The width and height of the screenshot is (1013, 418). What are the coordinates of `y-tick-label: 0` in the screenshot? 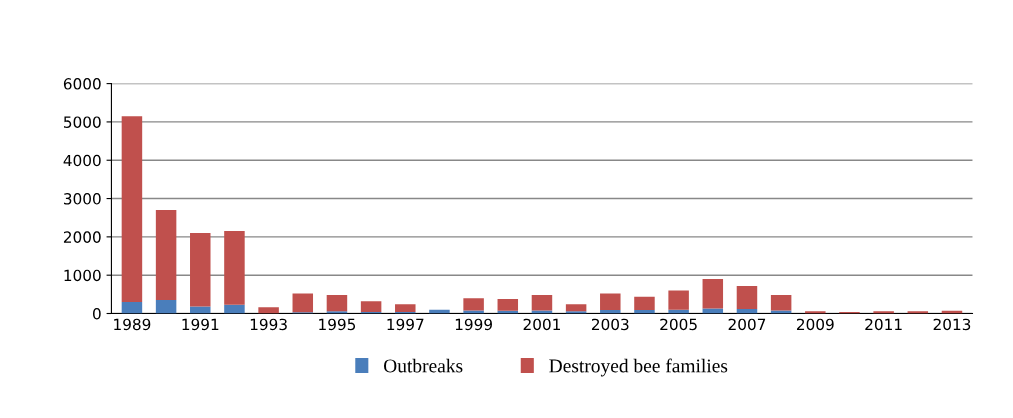 It's located at (96, 313).